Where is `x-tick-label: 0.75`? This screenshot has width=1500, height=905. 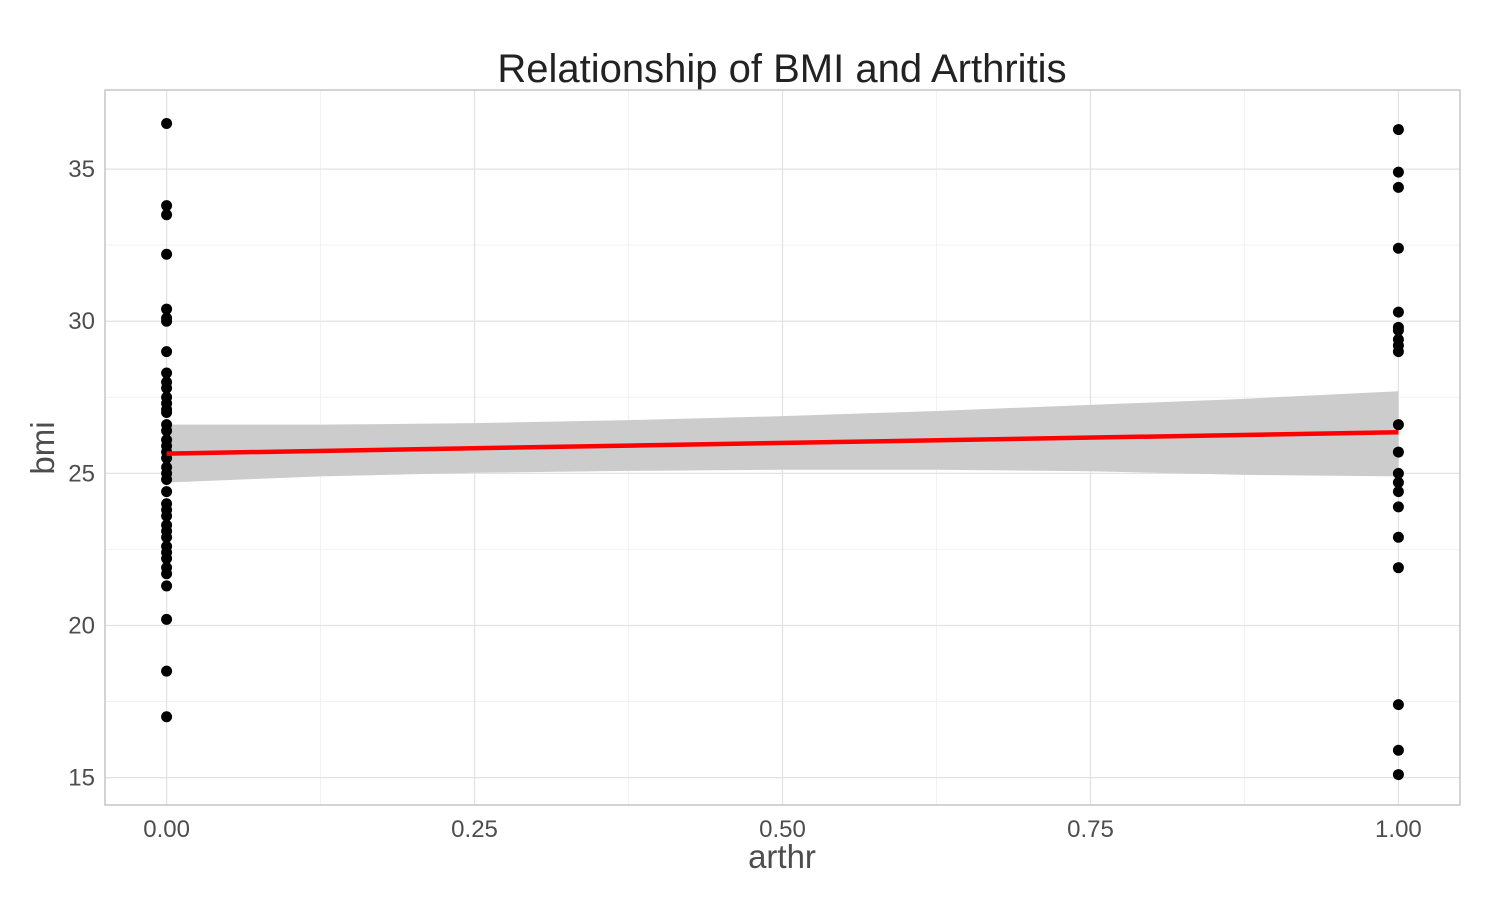
x-tick-label: 0.75 is located at coordinates (1090, 829).